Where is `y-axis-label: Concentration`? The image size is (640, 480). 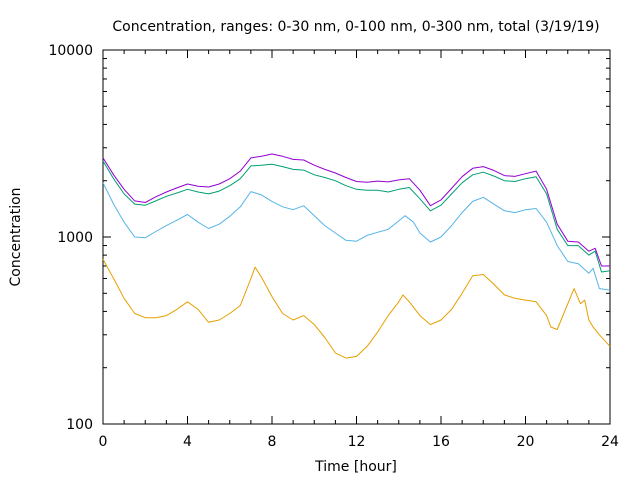
y-axis-label: Concentration is located at coordinates (16, 236).